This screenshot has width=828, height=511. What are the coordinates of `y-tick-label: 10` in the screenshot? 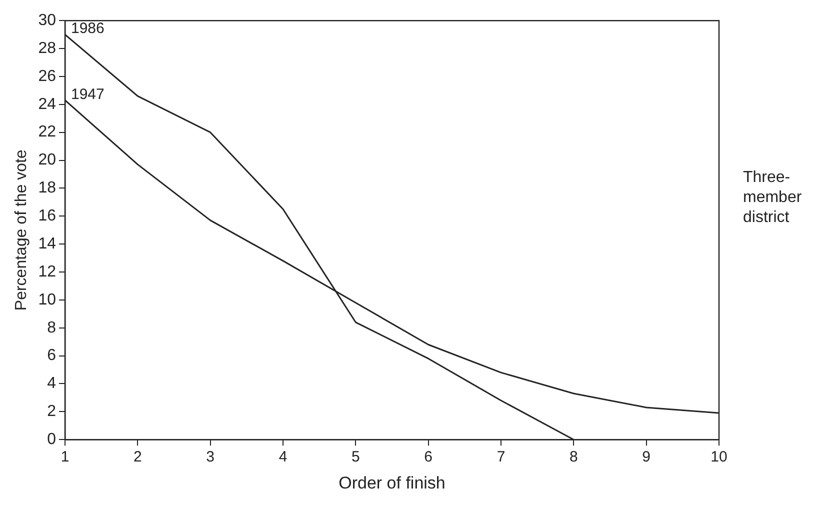 It's located at (47, 299).